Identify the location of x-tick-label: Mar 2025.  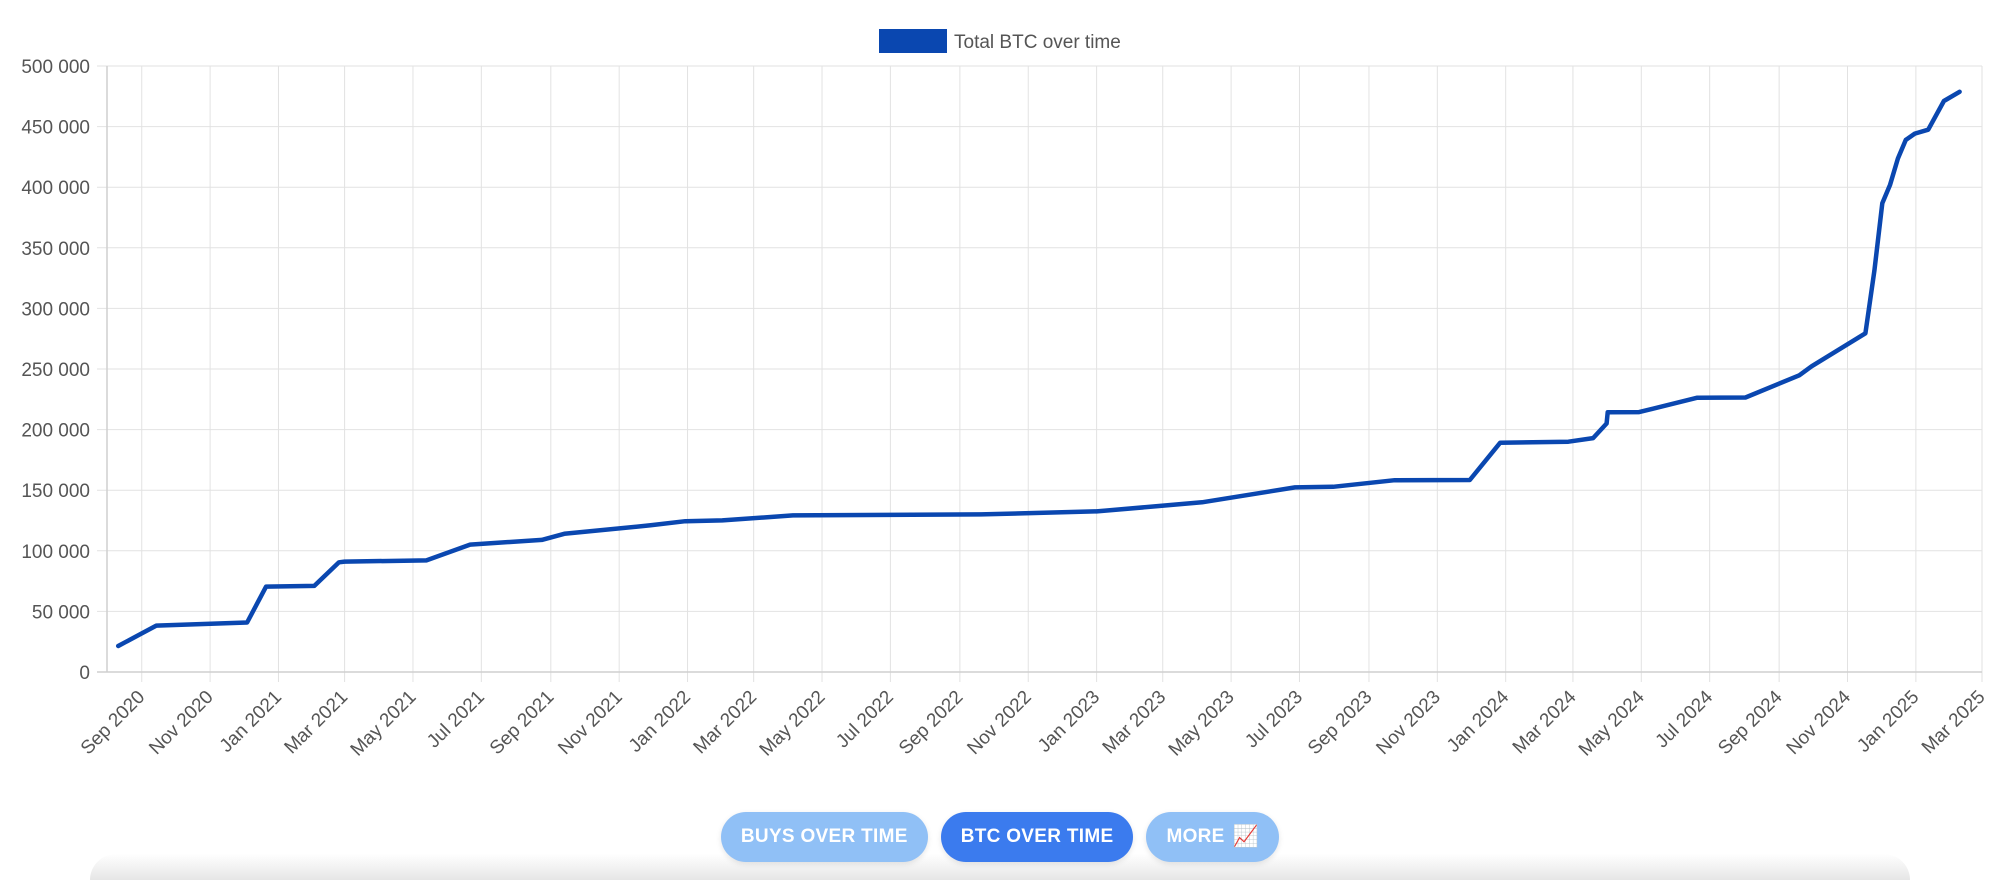
(1954, 723).